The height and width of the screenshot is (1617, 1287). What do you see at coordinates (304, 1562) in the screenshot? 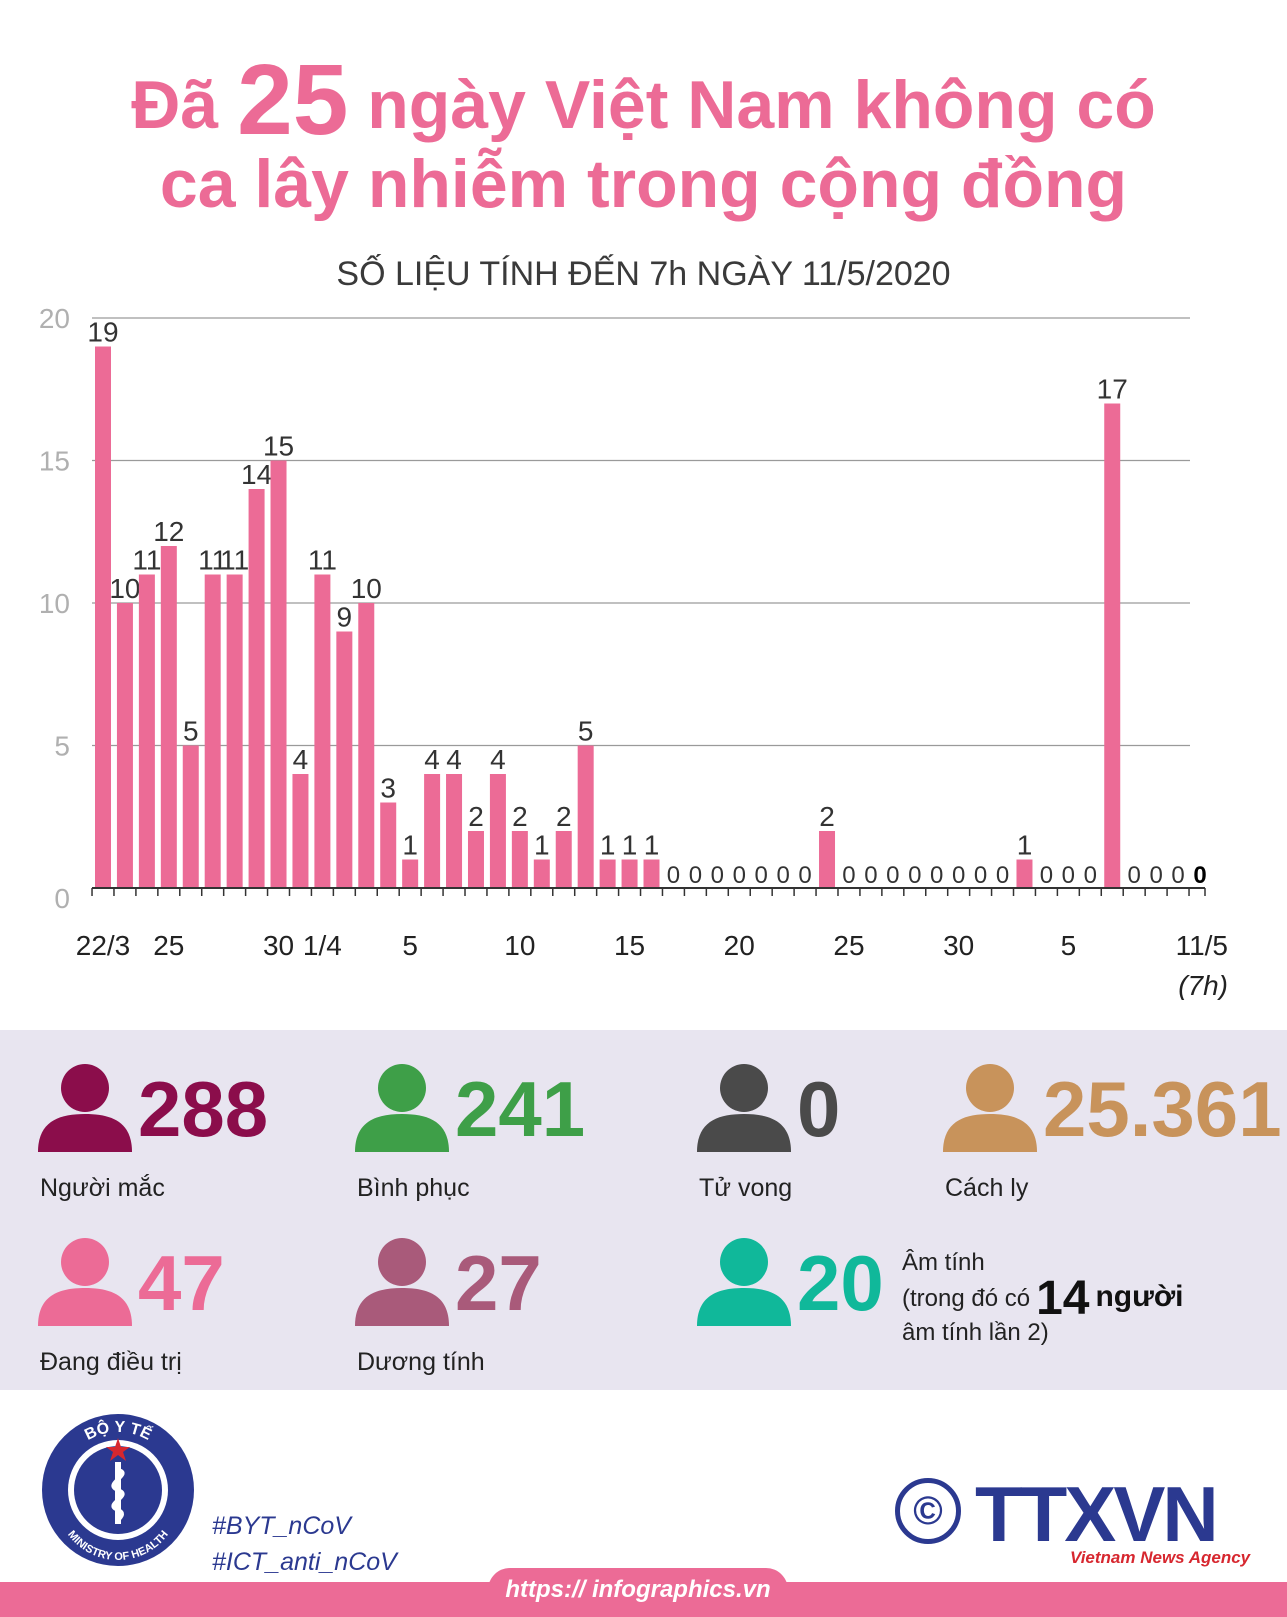
I see `hashtag-ict: #ICT_anti_nCoV` at bounding box center [304, 1562].